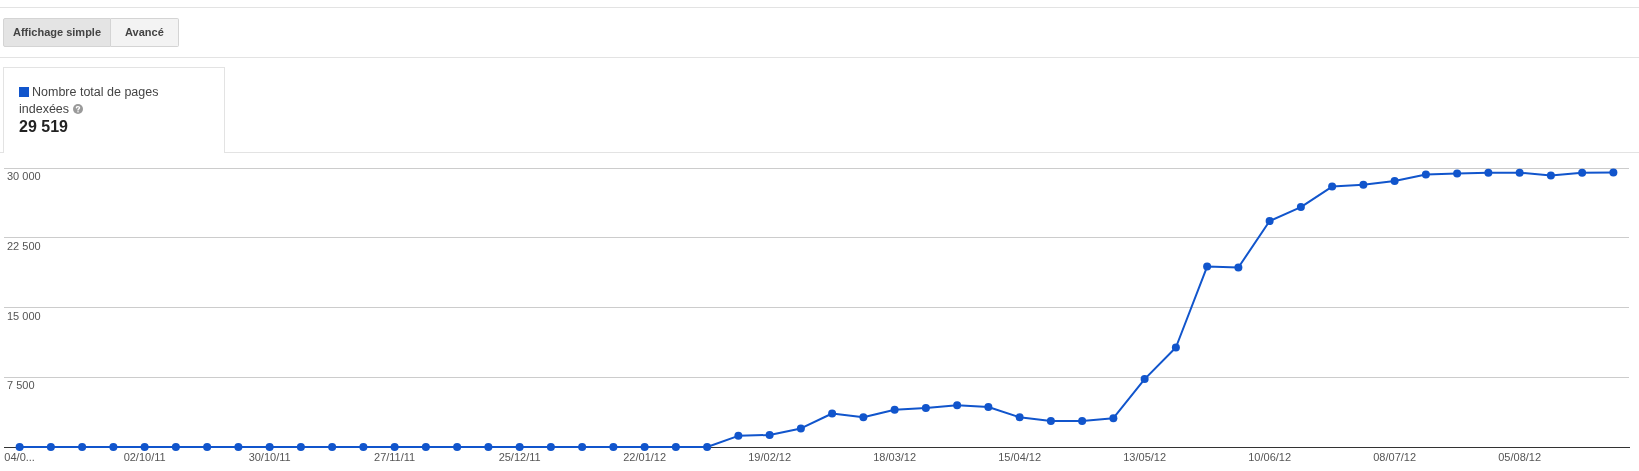  I want to click on x-tick-label: 30/10/11, so click(269, 456).